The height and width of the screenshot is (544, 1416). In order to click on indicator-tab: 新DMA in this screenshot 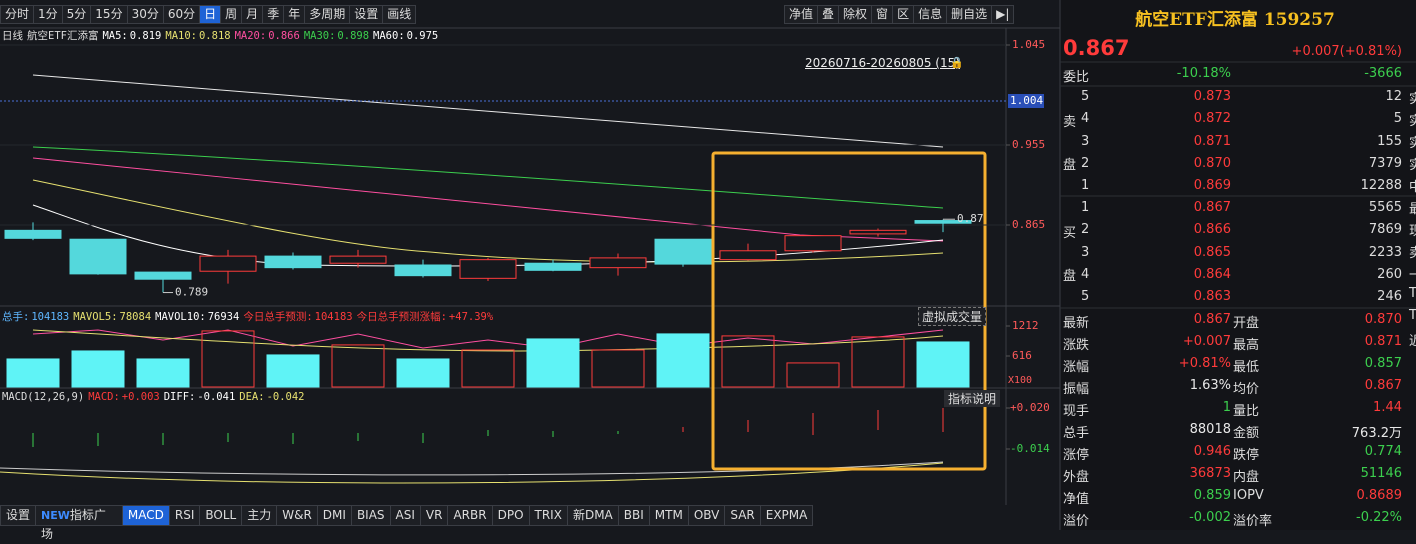, I will do `click(592, 515)`.